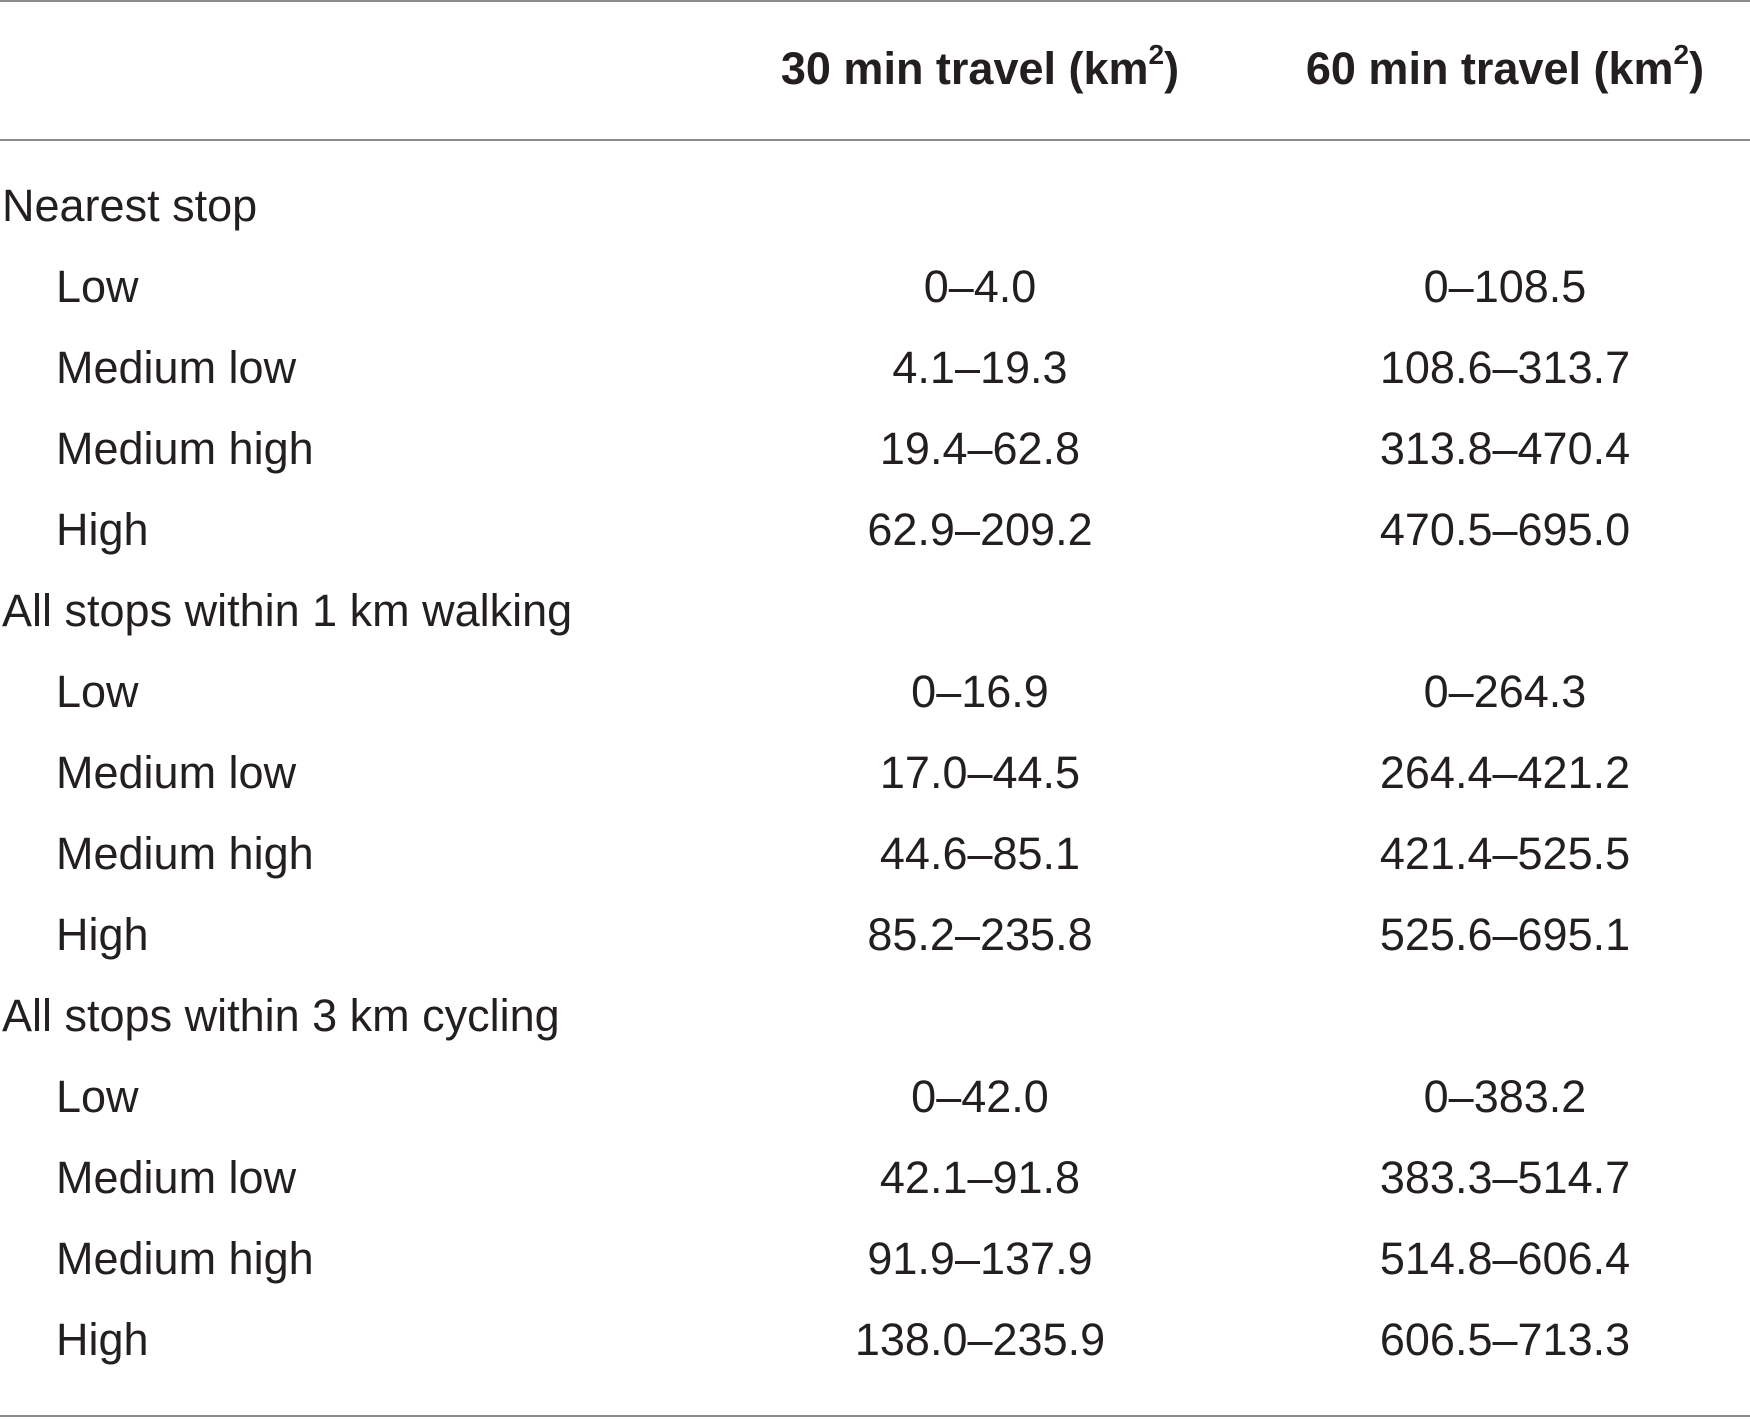 The image size is (1750, 1419). I want to click on table-row: High 62.9–209.2 470.5–695.0, so click(875, 529).